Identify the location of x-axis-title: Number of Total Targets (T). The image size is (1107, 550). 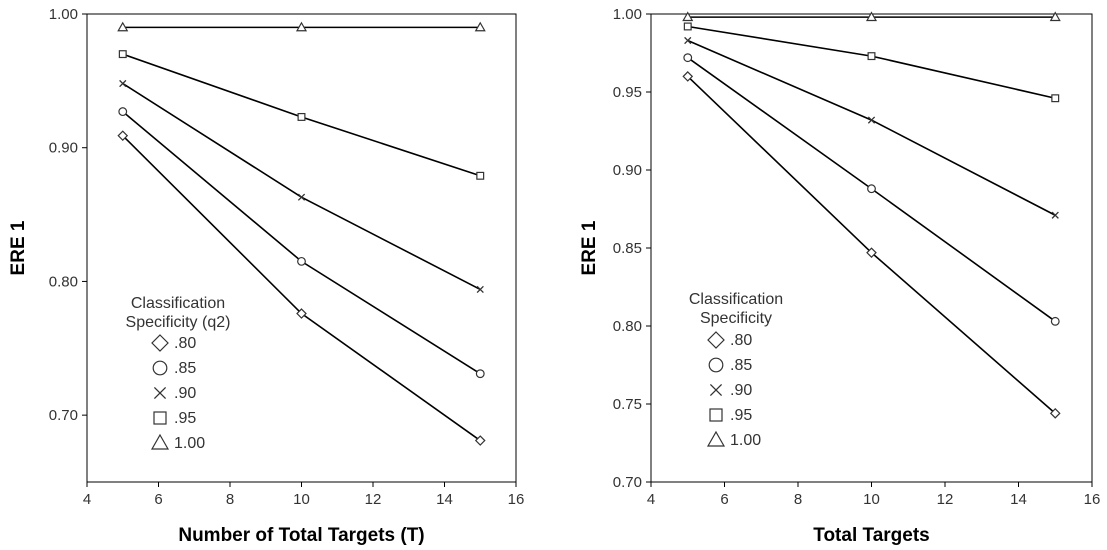
(301, 535).